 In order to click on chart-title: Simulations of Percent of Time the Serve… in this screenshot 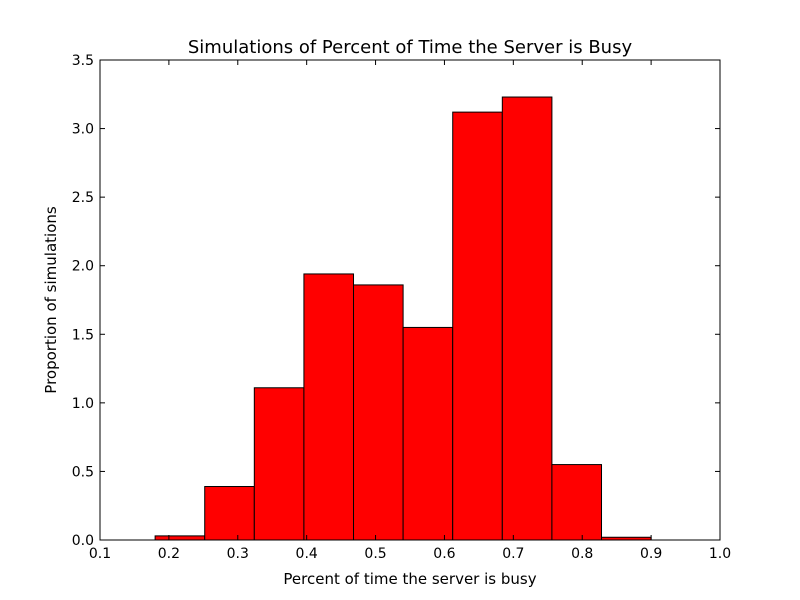, I will do `click(410, 47)`.